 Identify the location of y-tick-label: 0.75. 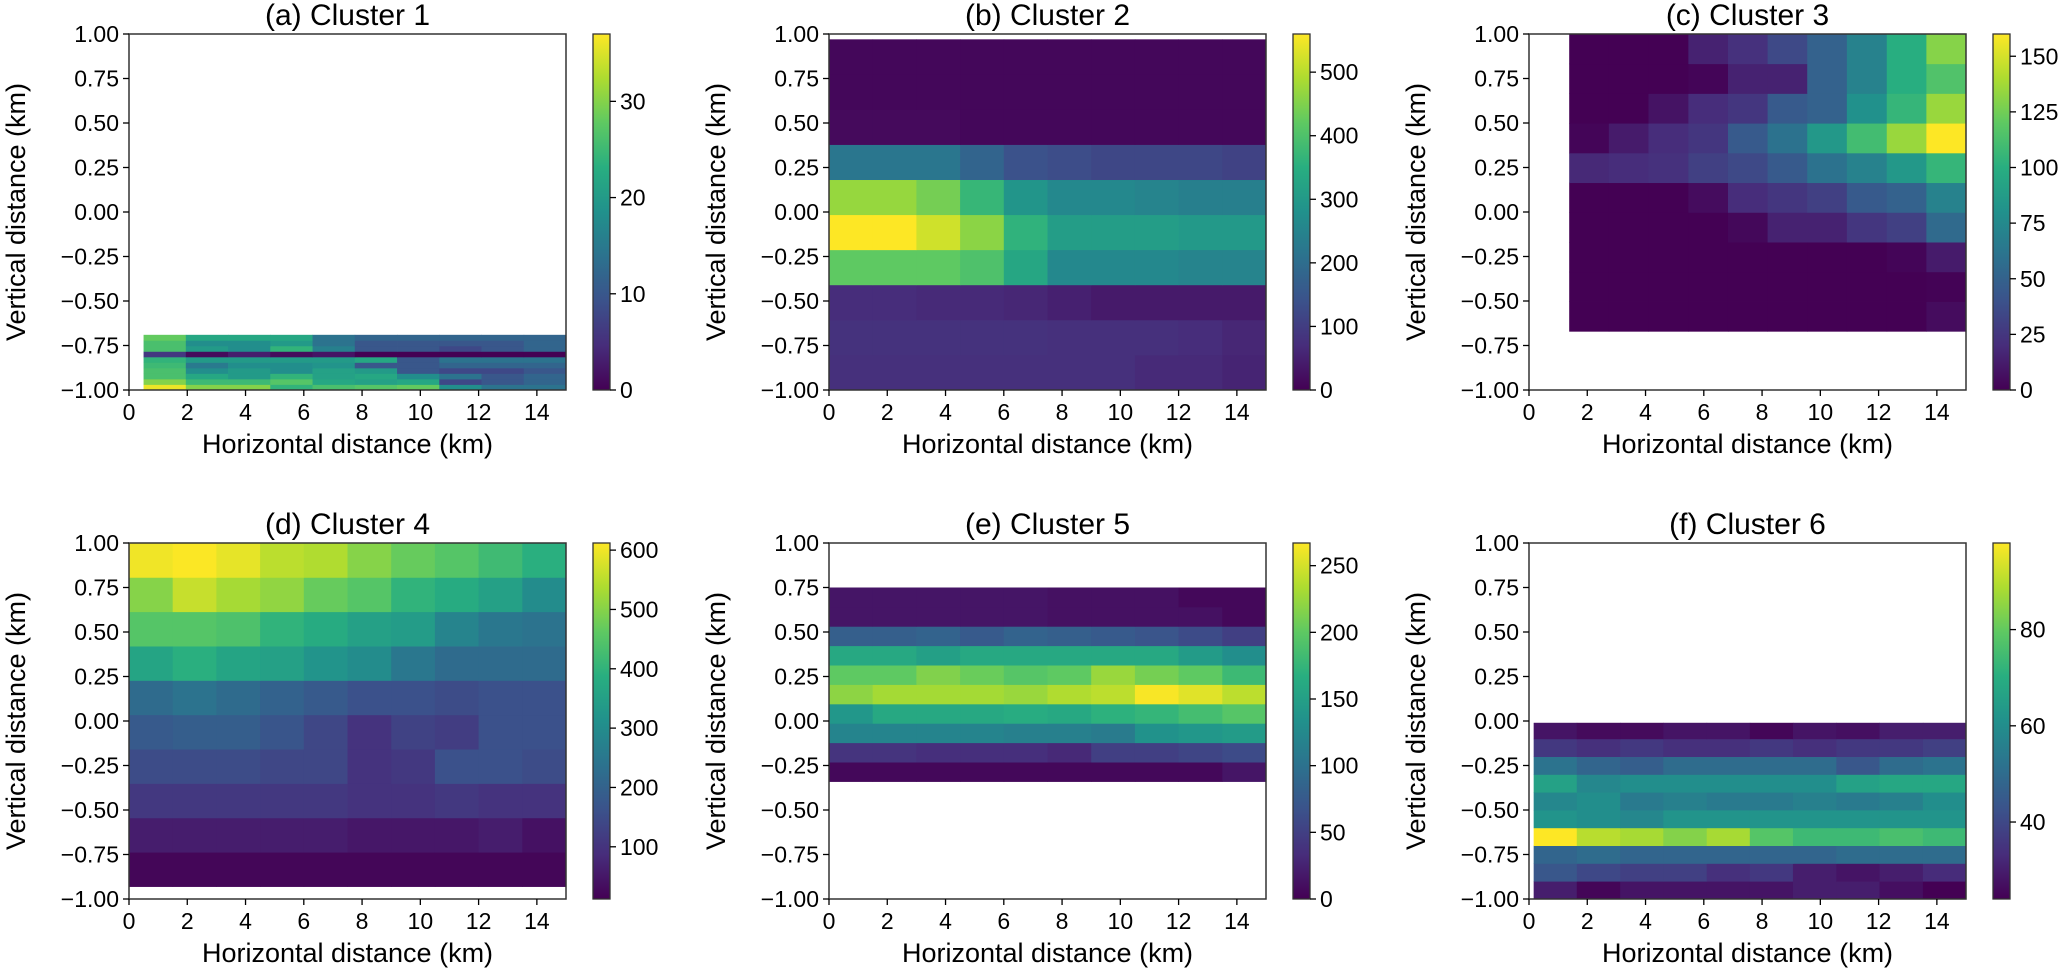
(1496, 588).